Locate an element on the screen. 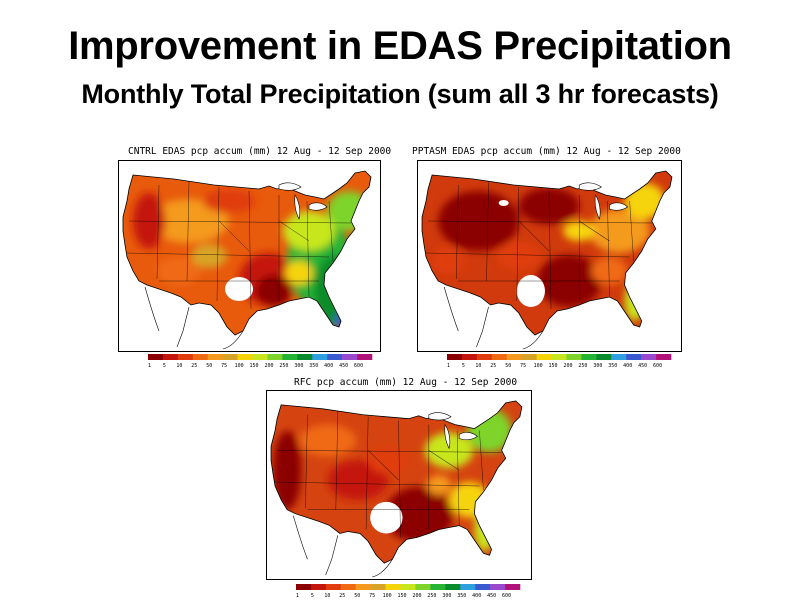  precip-map-cntrl is located at coordinates (247, 260).